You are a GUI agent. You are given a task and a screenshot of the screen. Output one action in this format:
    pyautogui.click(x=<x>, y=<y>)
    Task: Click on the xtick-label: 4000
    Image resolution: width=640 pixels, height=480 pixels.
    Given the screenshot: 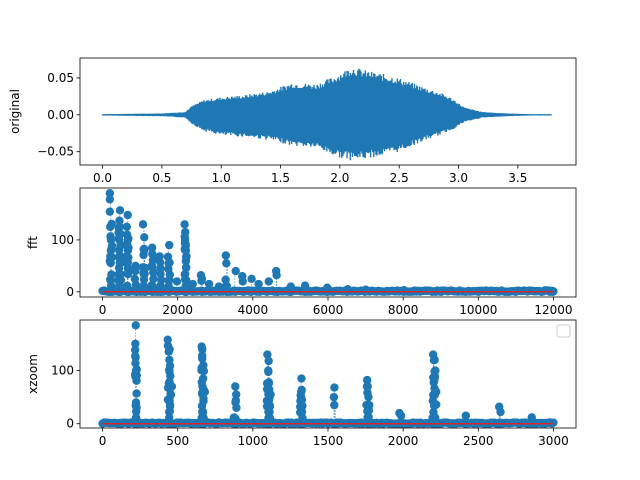 What is the action you would take?
    pyautogui.click(x=253, y=310)
    